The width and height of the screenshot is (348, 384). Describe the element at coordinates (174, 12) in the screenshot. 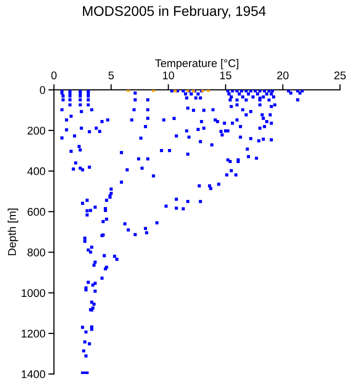

I see `chart-title: MODS2005 in February, 1954` at that location.